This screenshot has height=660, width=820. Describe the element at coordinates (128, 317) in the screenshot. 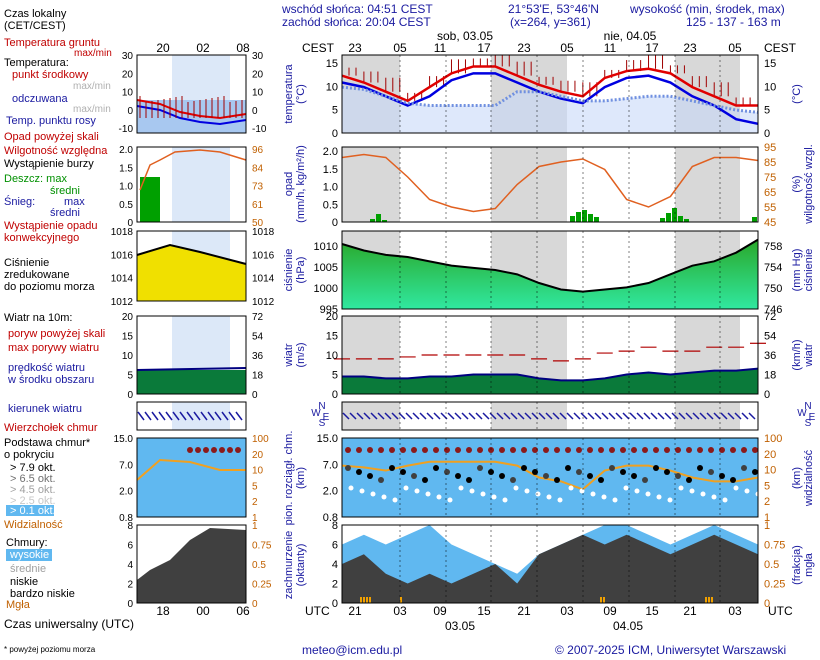

I see `side-wind-tick-left: 20` at that location.